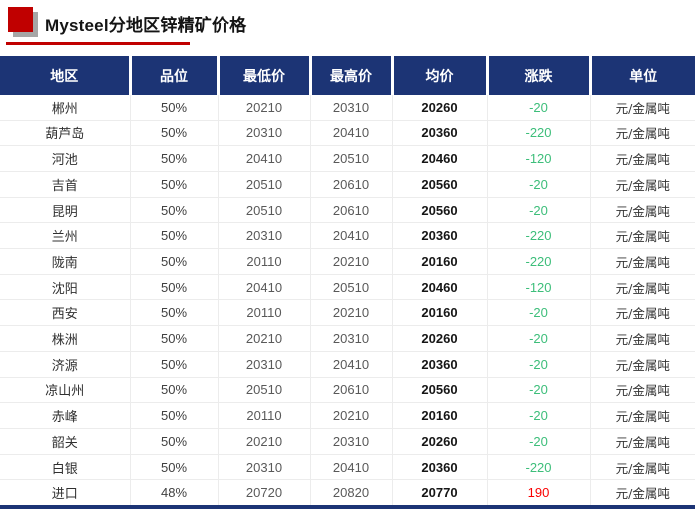 The image size is (695, 511). What do you see at coordinates (66, 75) in the screenshot?
I see `col-header-region: 地区` at bounding box center [66, 75].